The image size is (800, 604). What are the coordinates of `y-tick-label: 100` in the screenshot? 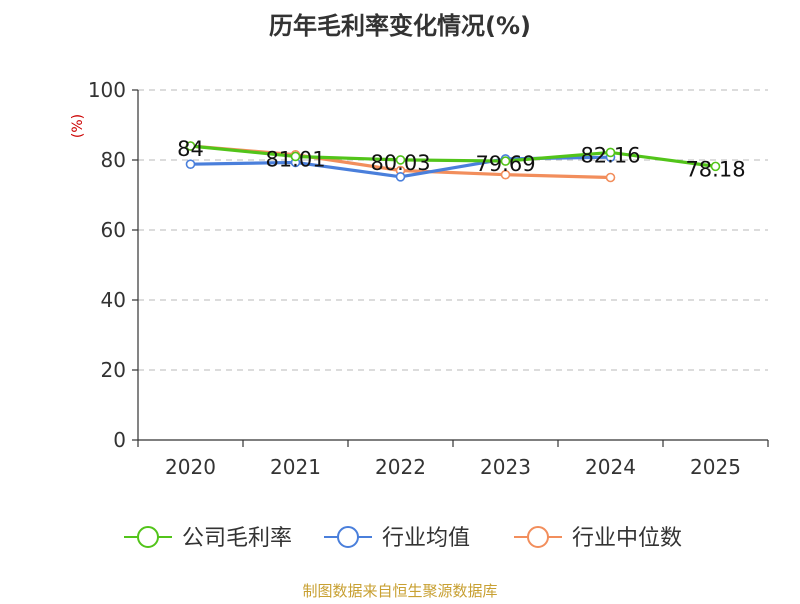 It's located at (107, 90).